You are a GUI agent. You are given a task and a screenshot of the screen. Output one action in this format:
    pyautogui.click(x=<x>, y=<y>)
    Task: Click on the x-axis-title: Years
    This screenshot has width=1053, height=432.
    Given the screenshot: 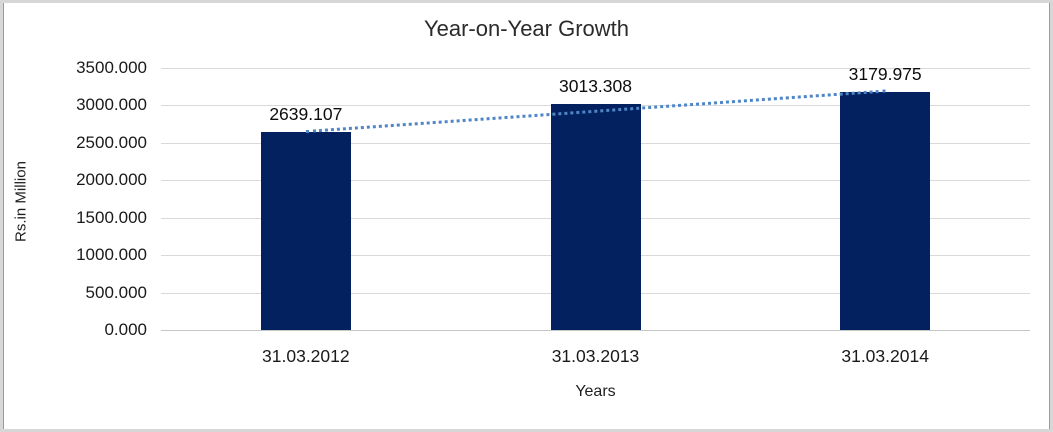 What is the action you would take?
    pyautogui.click(x=595, y=391)
    